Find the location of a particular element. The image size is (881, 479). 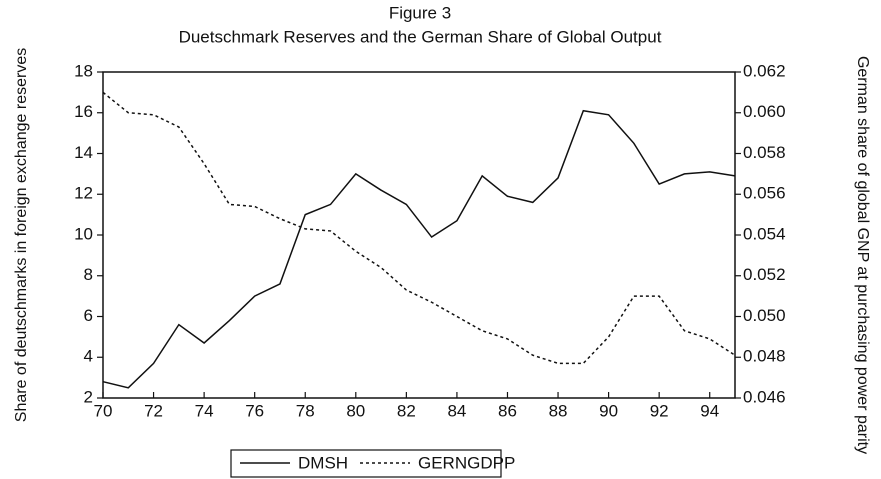

legend-box is located at coordinates (366, 463).